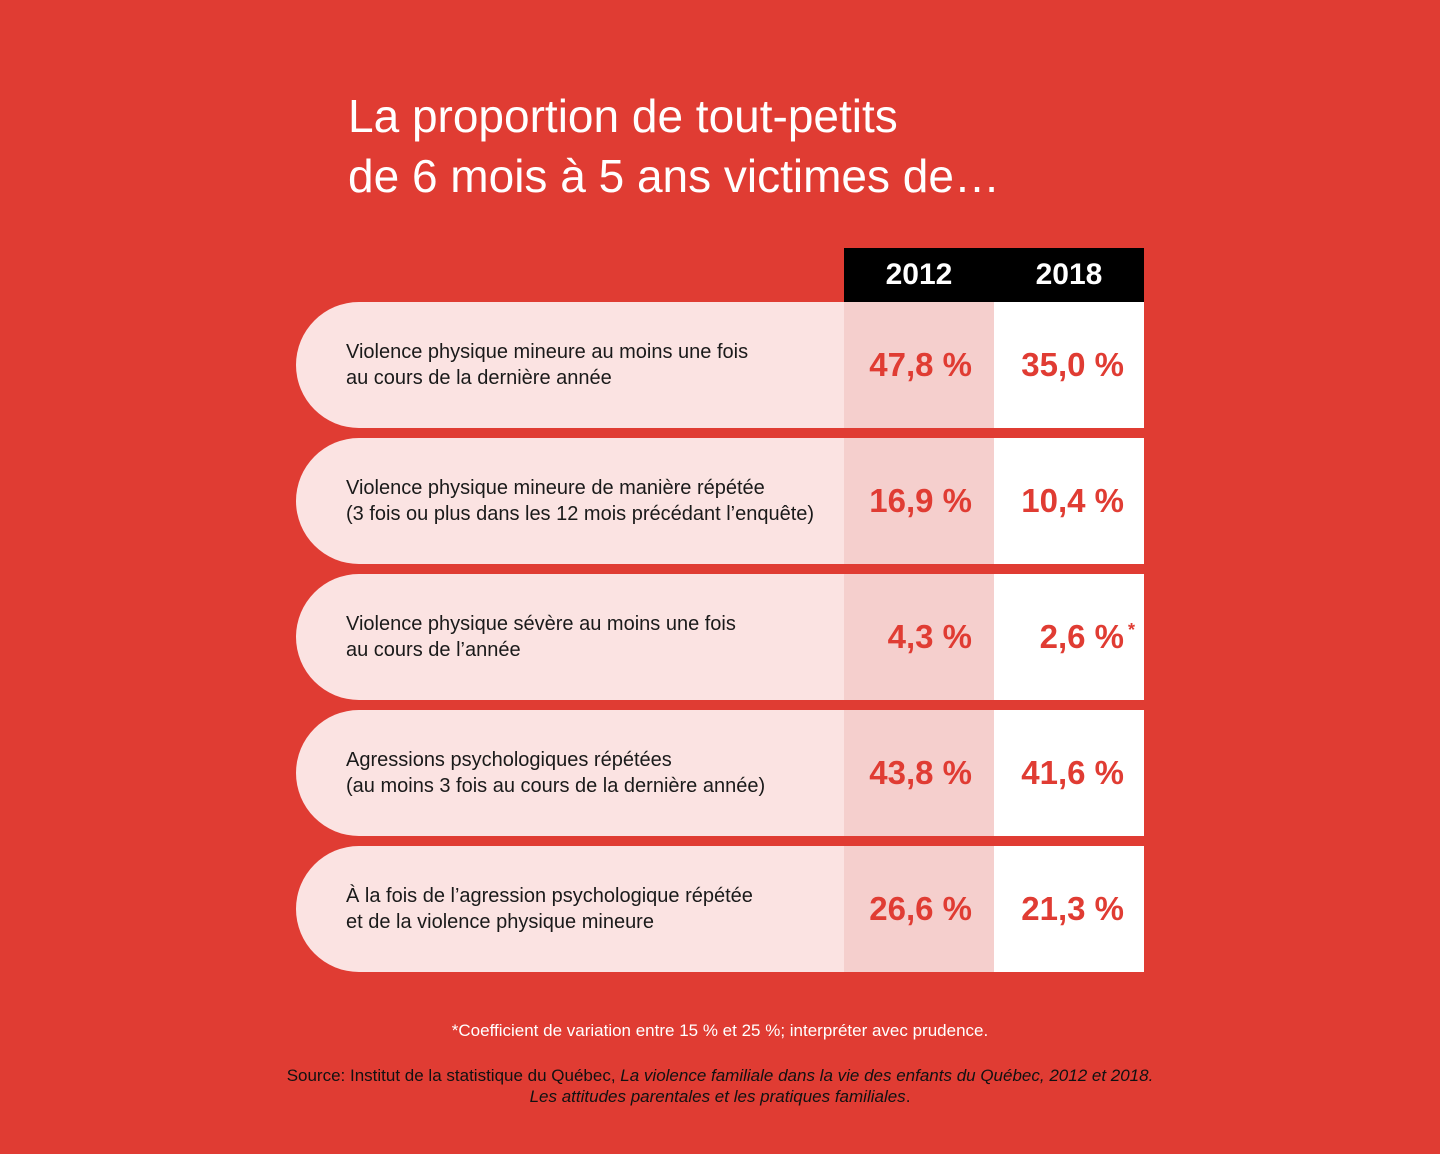  Describe the element at coordinates (1072, 364) in the screenshot. I see `value-2018: 35,0 %` at that location.